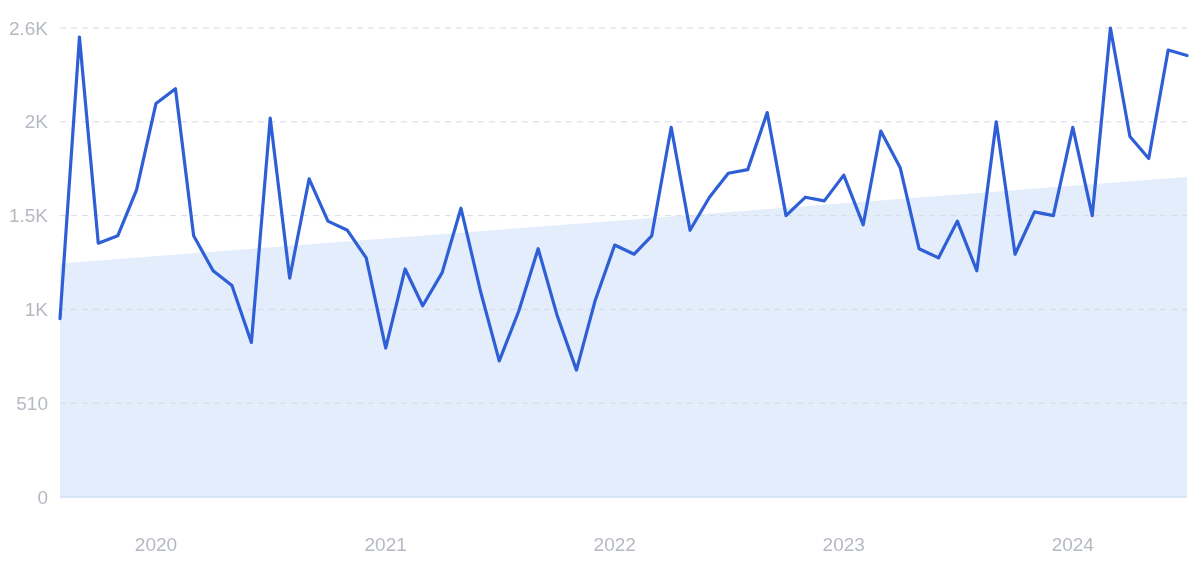 This screenshot has height=562, width=1200. Describe the element at coordinates (28, 28) in the screenshot. I see `y-tick-label: 2.6K` at that location.